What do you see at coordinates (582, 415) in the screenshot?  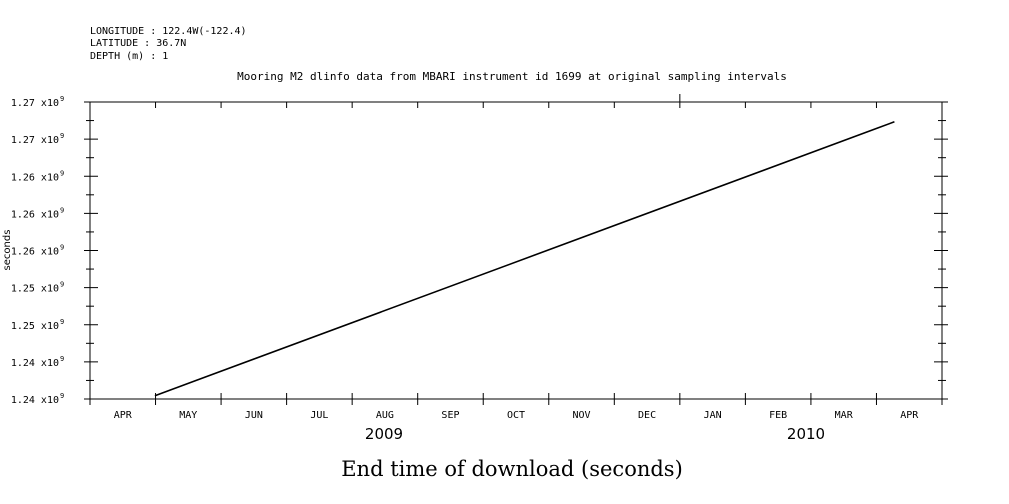 I see `x-tick-label: NOV` at bounding box center [582, 415].